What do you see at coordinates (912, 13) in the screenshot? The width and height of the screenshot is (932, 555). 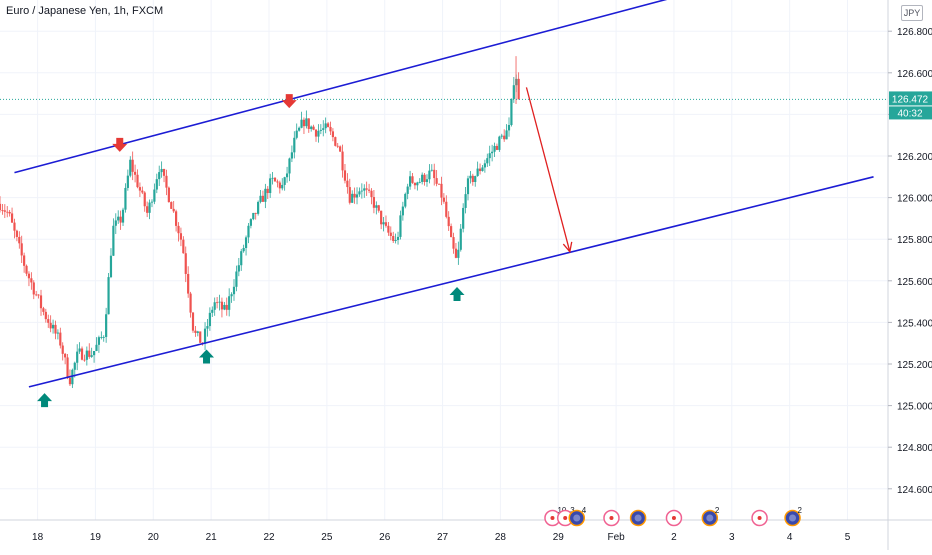 I see `currency-button: JPY` at bounding box center [912, 13].